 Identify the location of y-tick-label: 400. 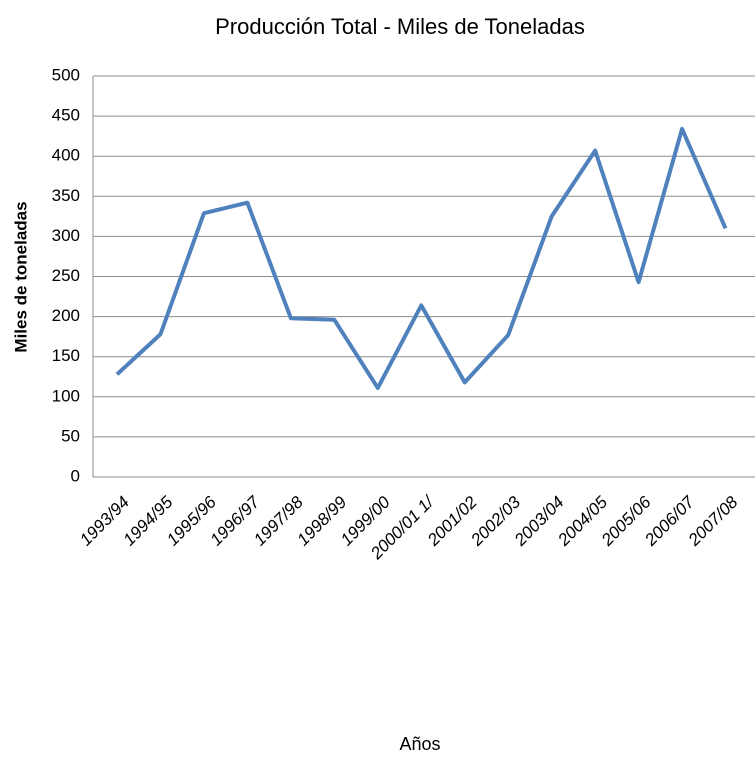
(66, 155).